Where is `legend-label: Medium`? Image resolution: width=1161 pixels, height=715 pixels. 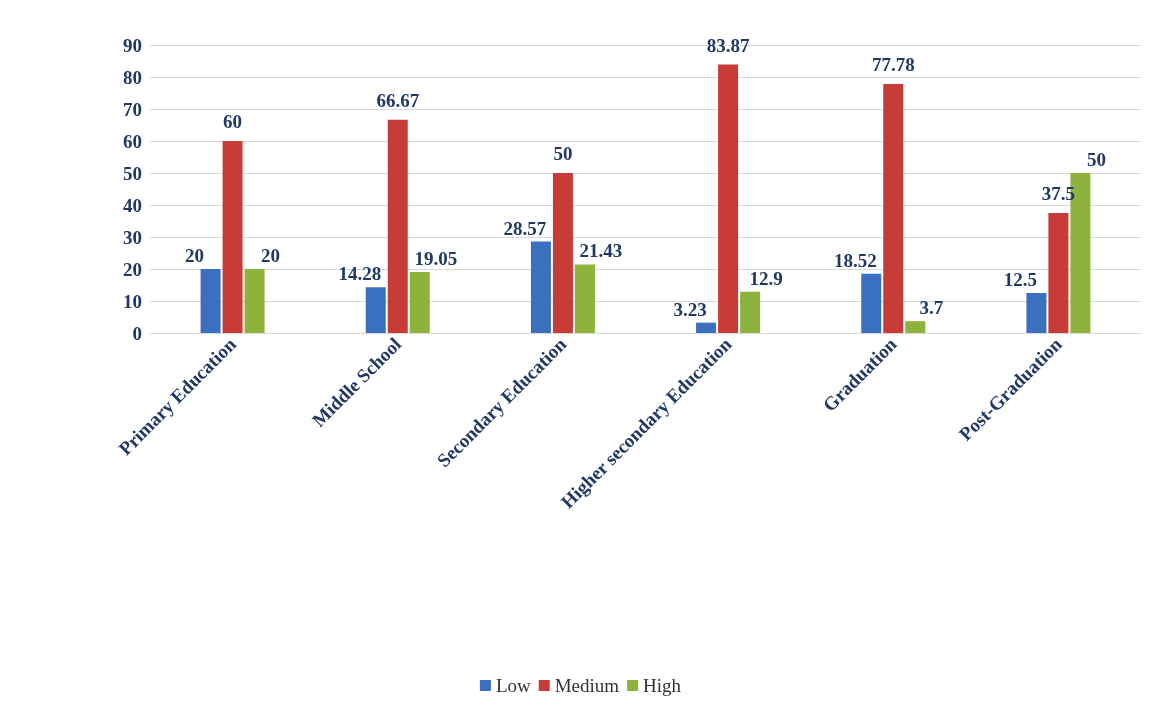 legend-label: Medium is located at coordinates (587, 685).